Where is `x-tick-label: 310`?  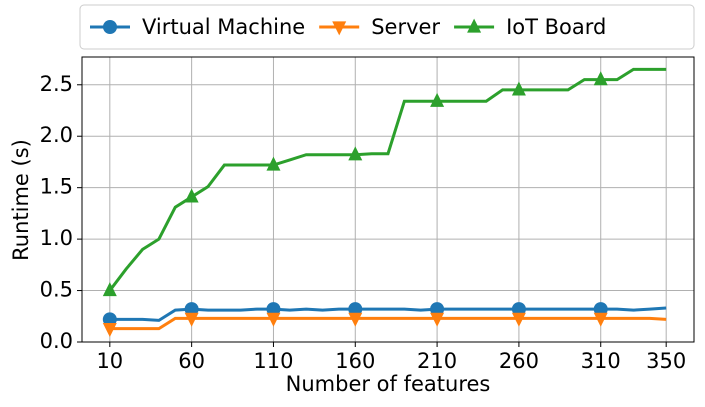
x-tick-label: 310 is located at coordinates (601, 361).